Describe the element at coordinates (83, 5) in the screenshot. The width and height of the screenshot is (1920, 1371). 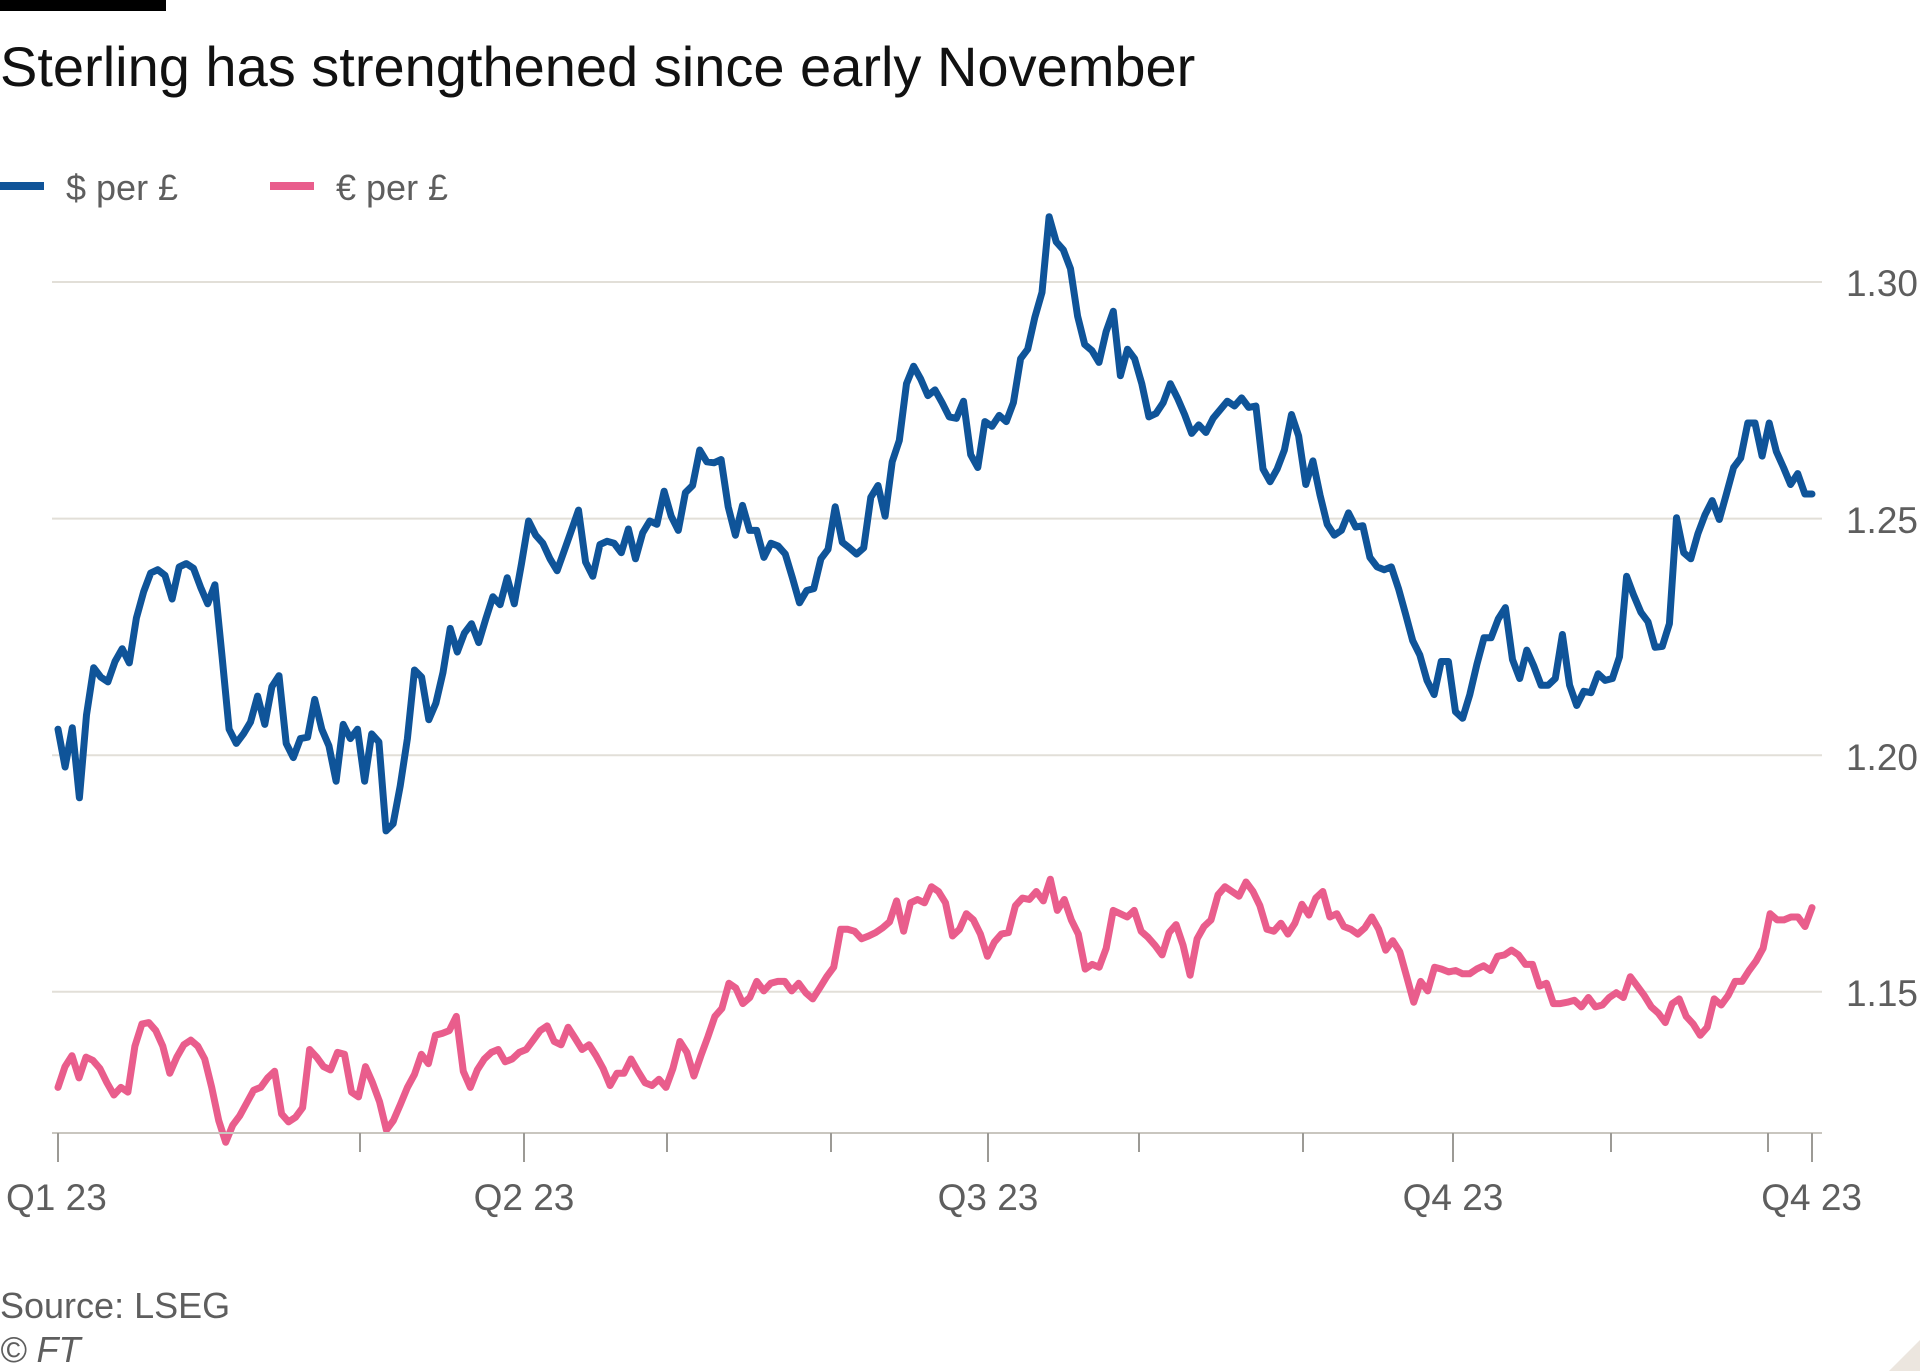
I see `header-rule` at that location.